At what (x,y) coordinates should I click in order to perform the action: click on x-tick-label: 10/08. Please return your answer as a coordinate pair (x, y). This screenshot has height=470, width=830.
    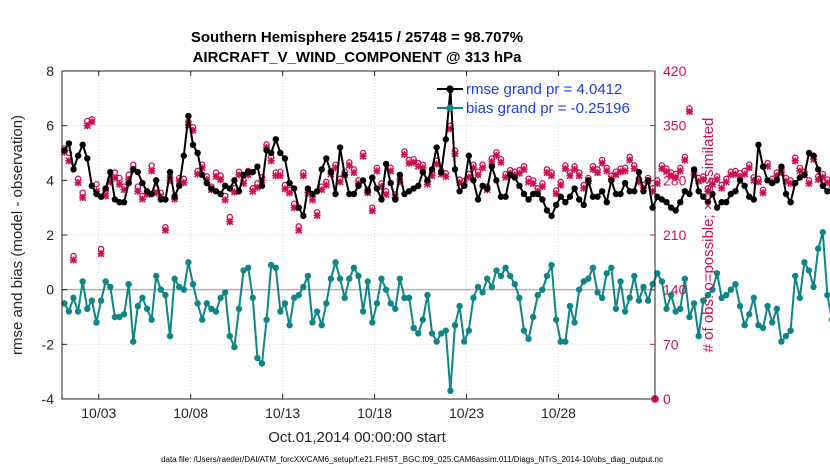
    Looking at the image, I should click on (190, 413).